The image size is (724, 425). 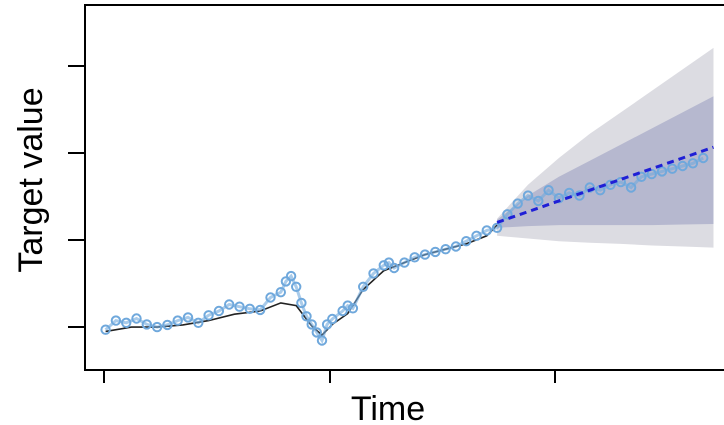 I want to click on fitted-curve, so click(x=301, y=280).